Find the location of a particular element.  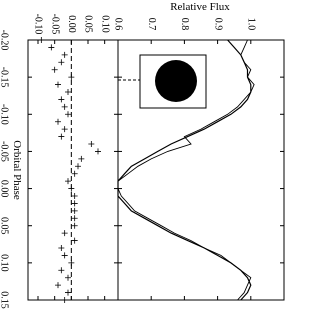

y-tick-label: 0.6 is located at coordinates (118, 24).